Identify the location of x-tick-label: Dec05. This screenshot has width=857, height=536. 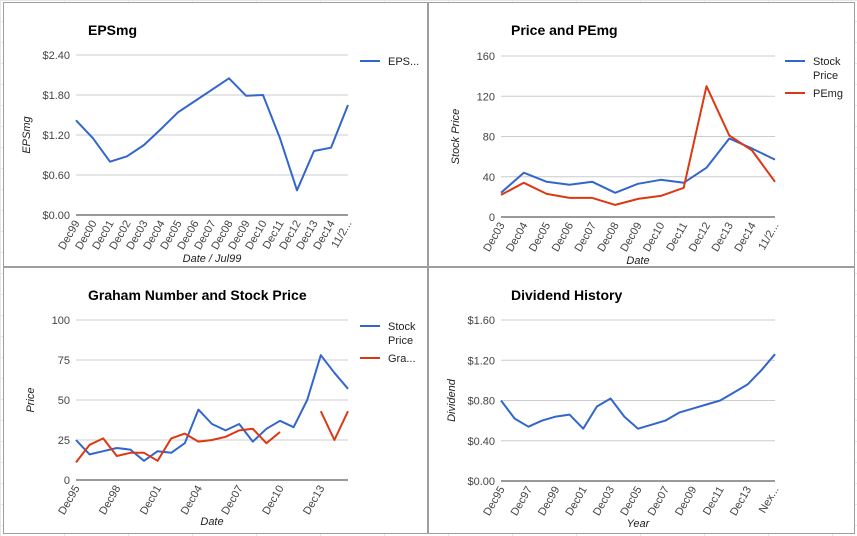
(540, 238).